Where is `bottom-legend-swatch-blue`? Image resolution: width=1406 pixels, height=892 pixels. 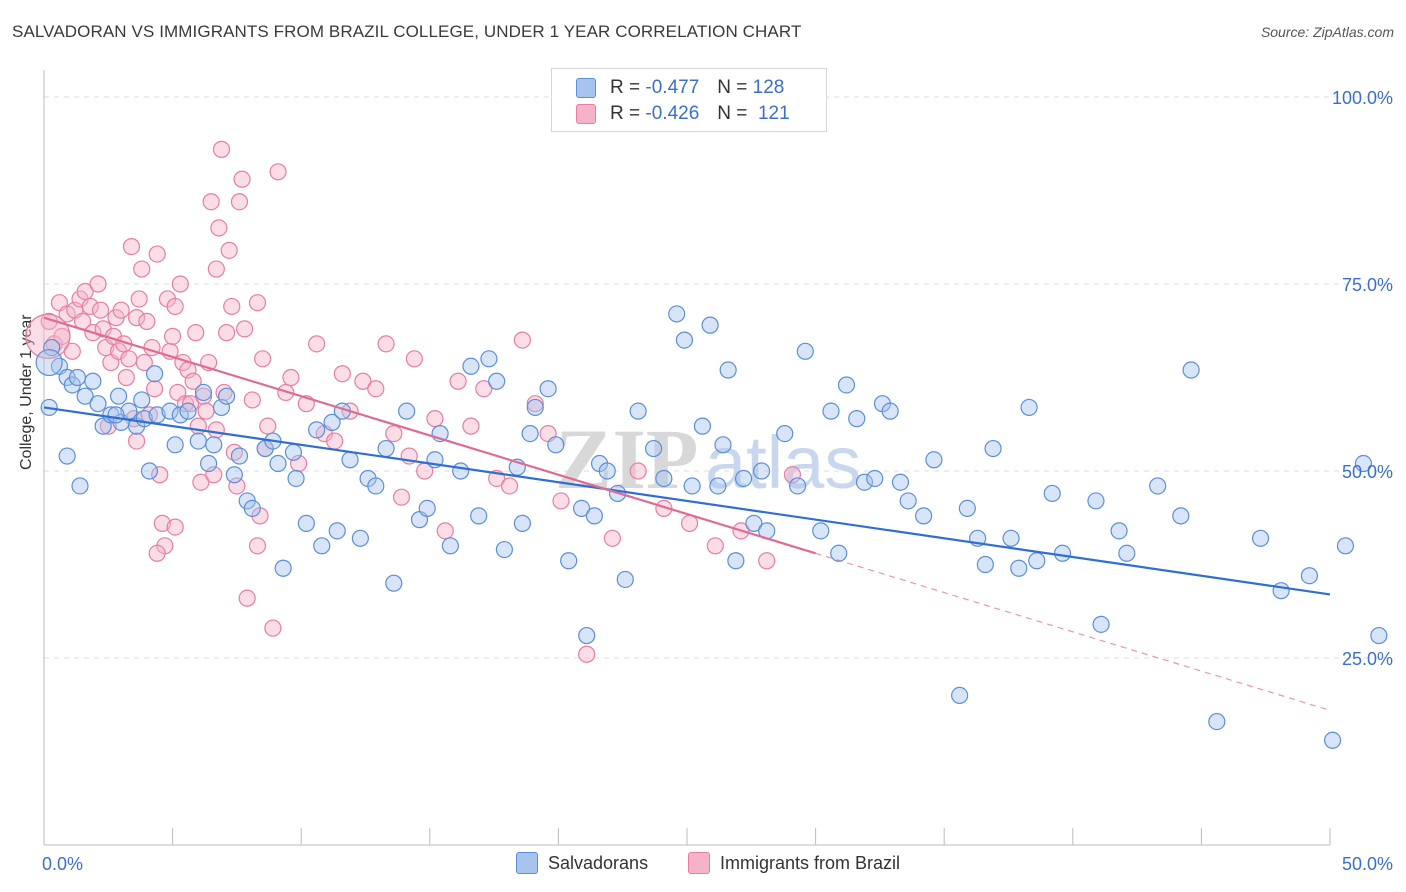
bottom-legend-swatch-blue is located at coordinates (527, 863).